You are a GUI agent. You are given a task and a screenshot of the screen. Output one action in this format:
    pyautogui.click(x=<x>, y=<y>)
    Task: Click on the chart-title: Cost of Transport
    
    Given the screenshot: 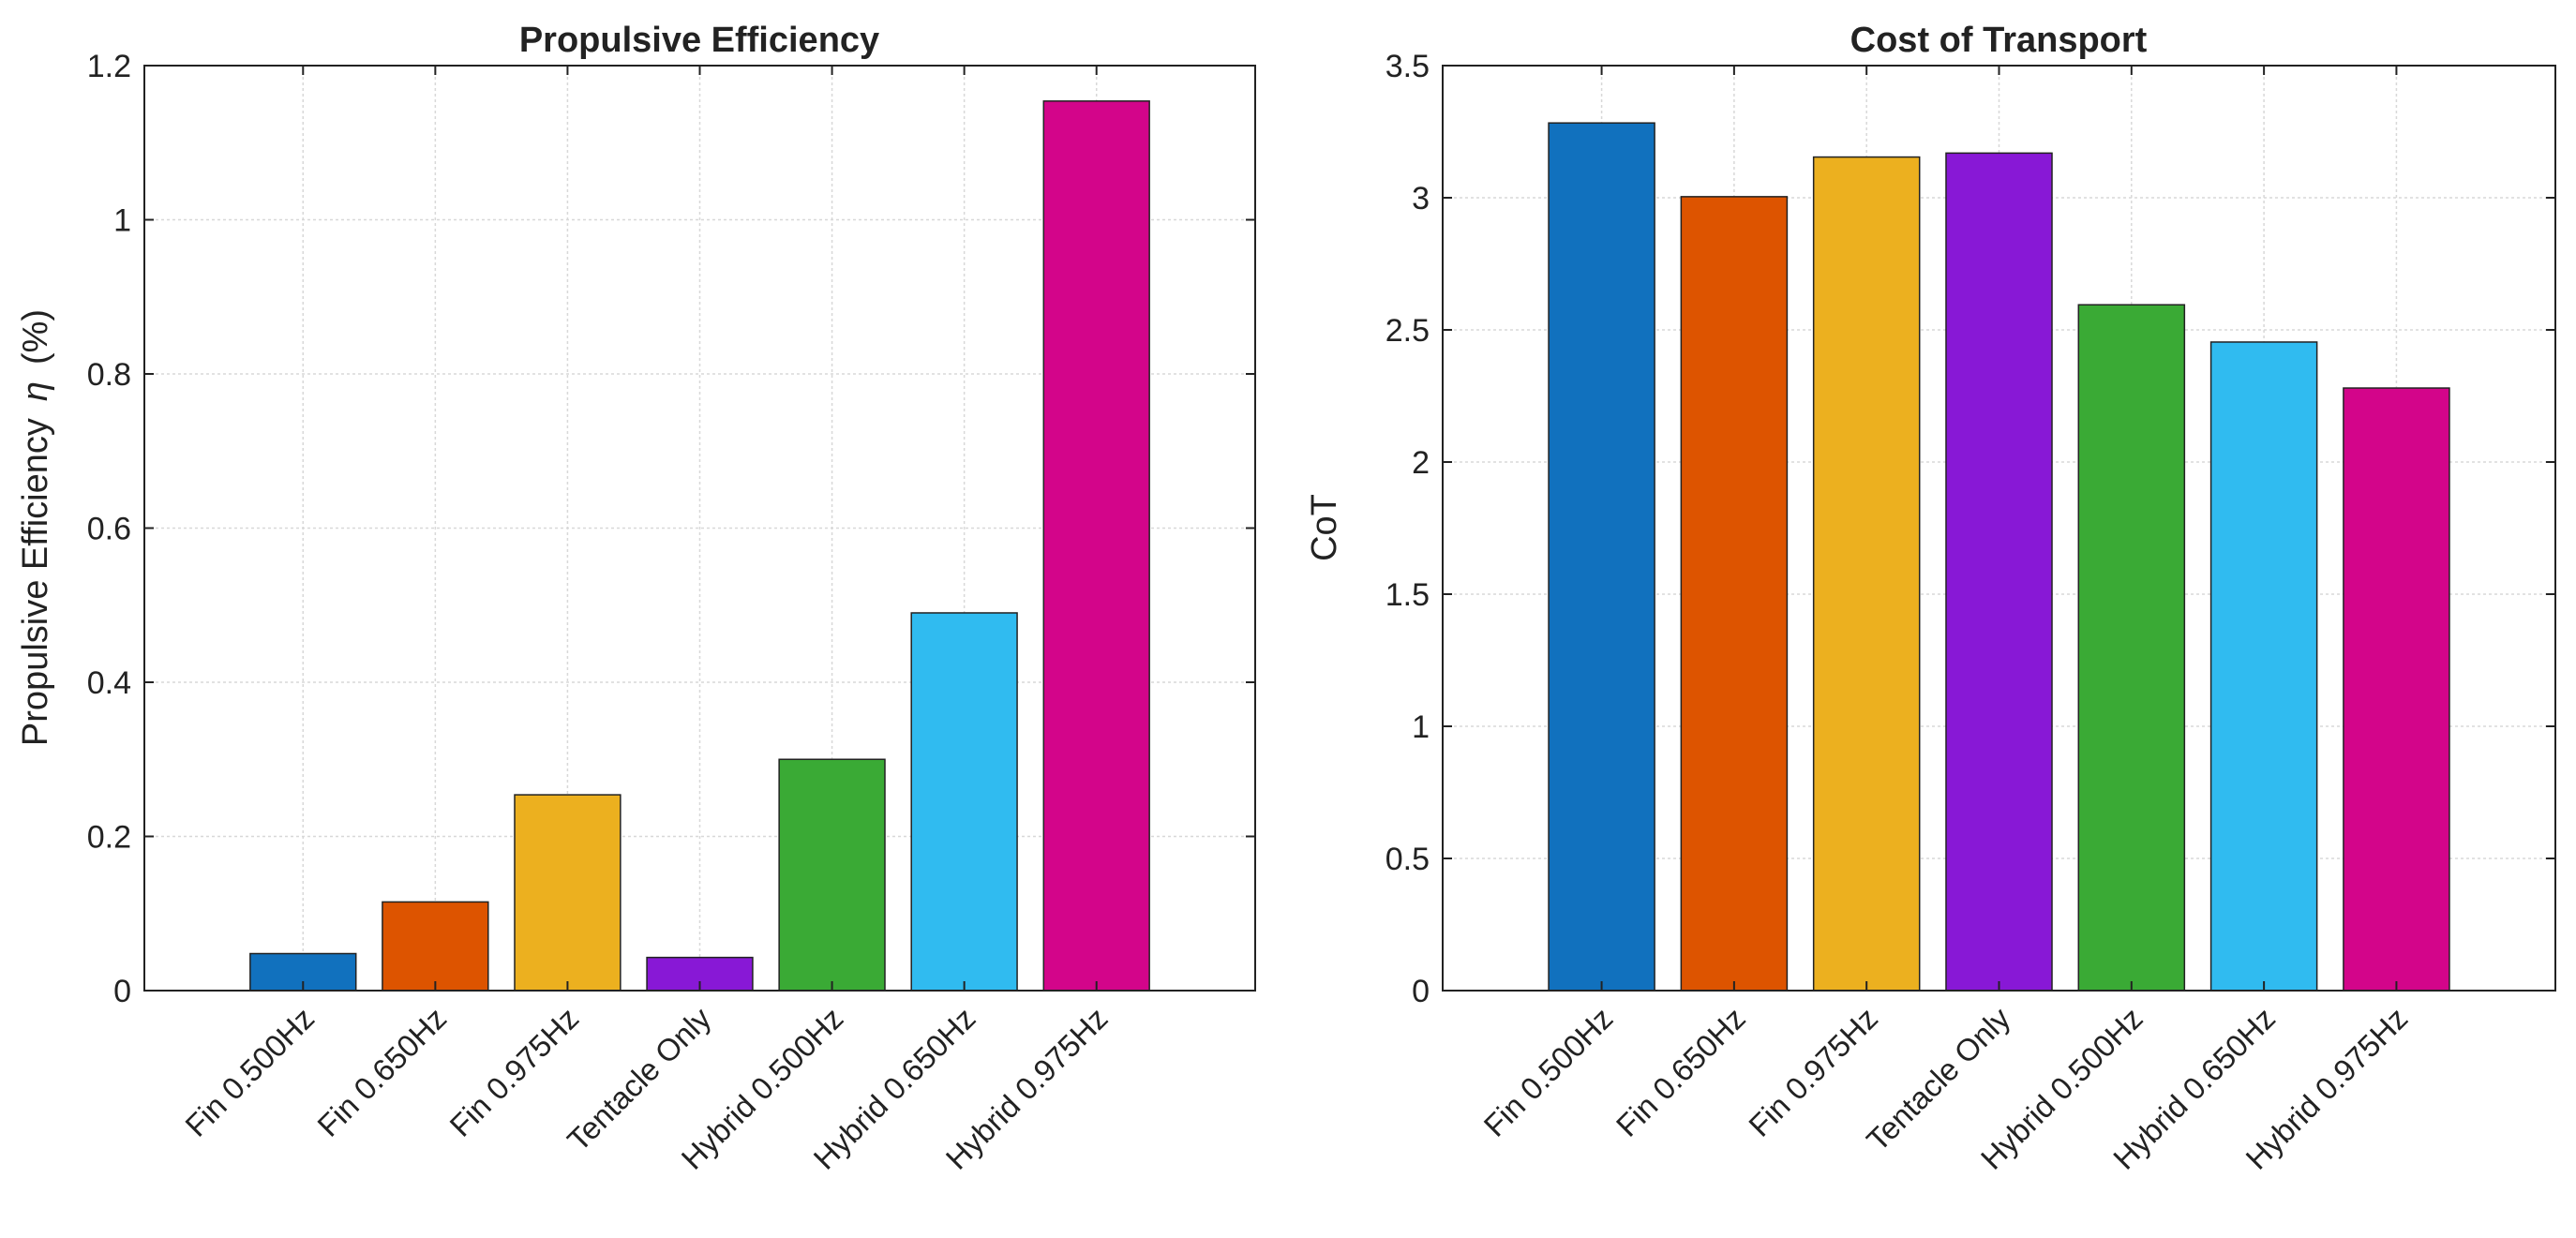 What is the action you would take?
    pyautogui.click(x=1999, y=40)
    